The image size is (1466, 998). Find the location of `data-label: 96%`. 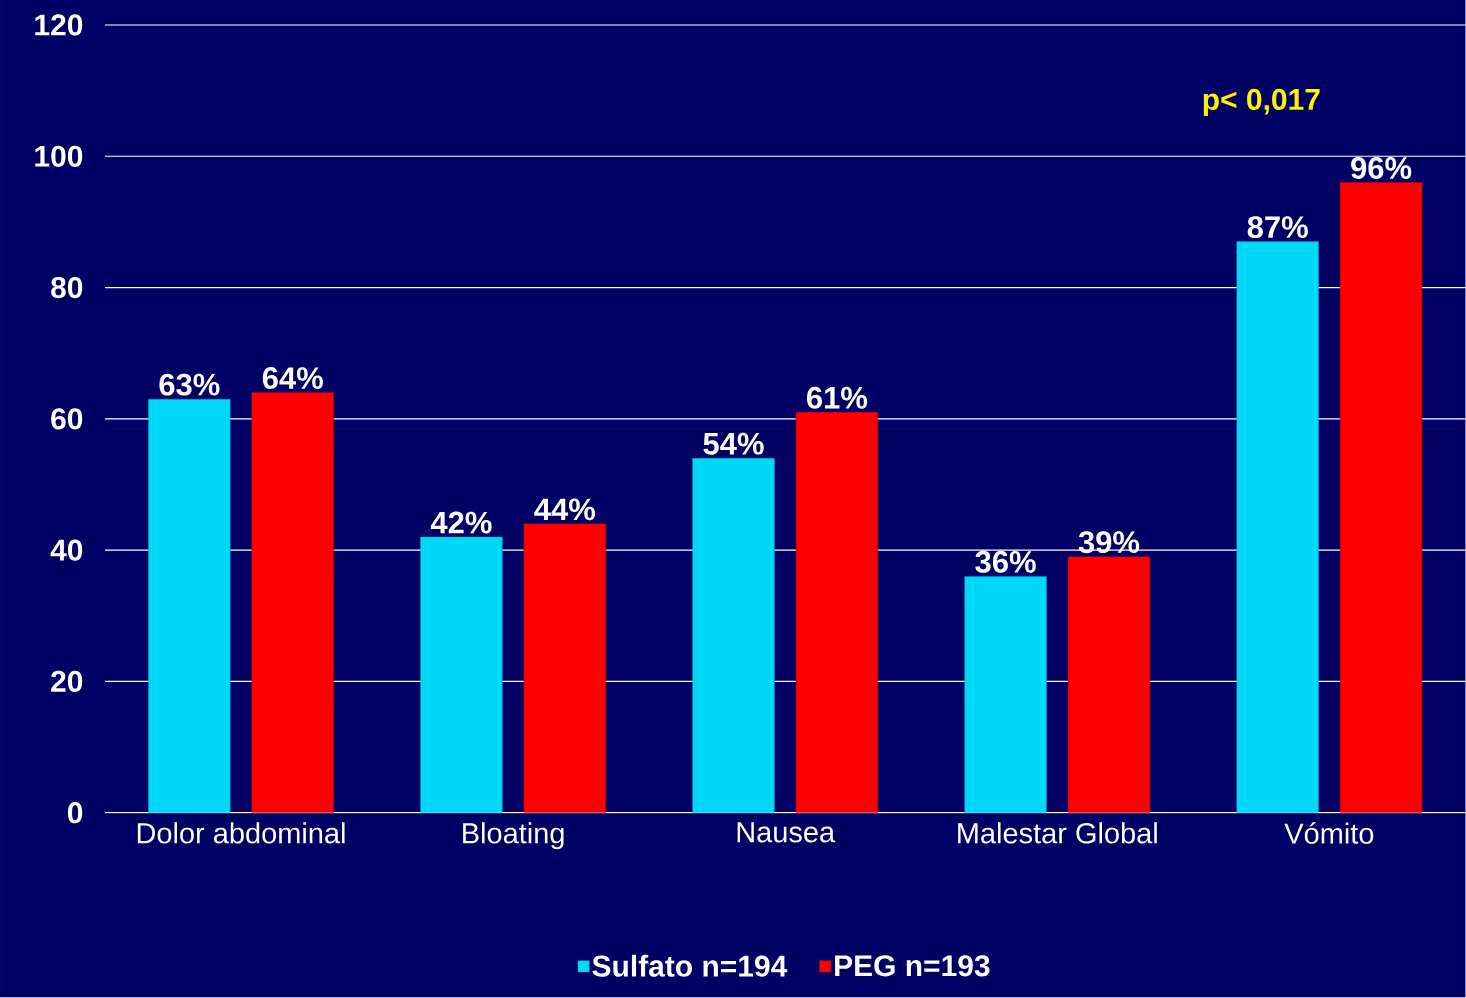

data-label: 96% is located at coordinates (1381, 168).